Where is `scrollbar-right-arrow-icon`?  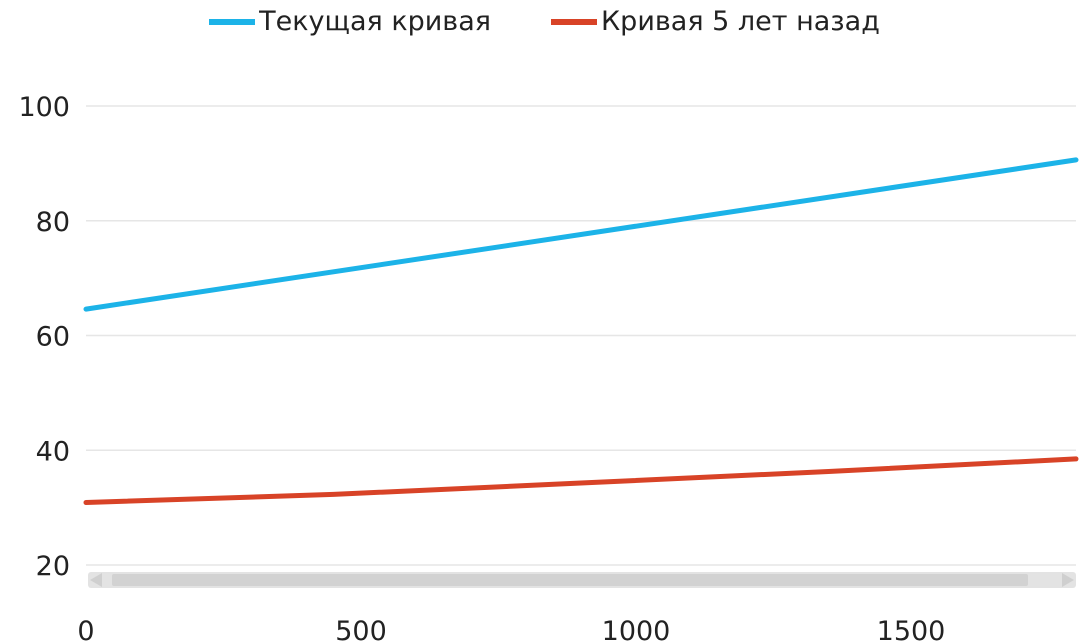 scrollbar-right-arrow-icon is located at coordinates (1068, 580).